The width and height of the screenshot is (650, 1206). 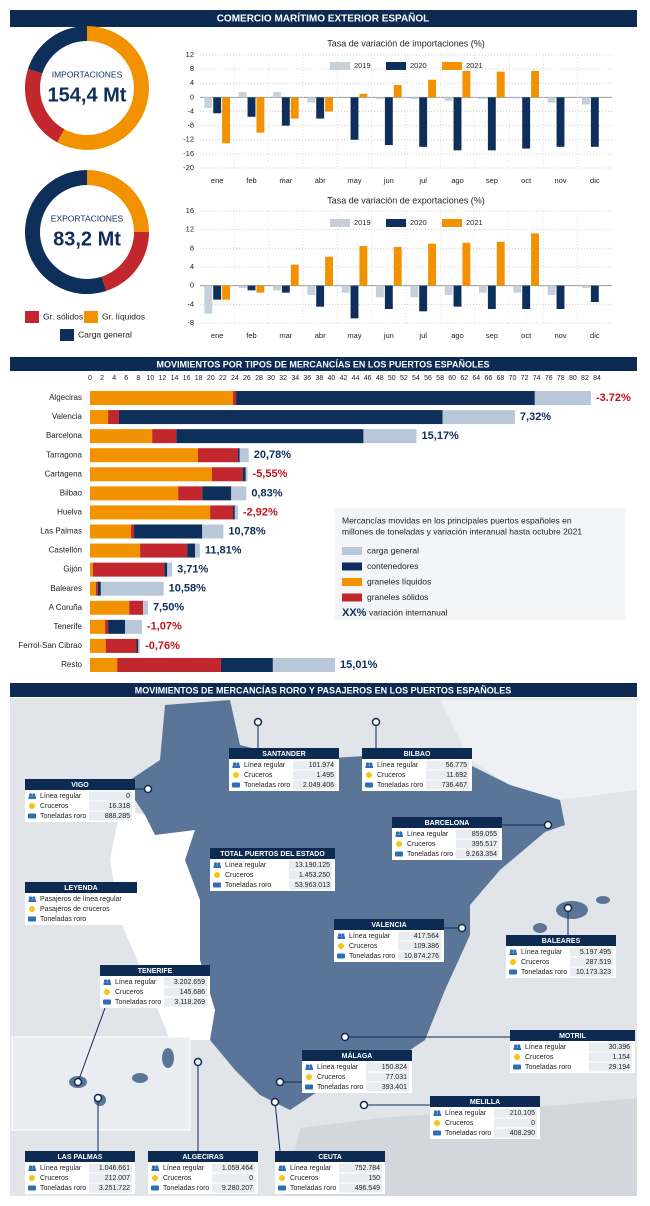 I want to click on box-title: VIGO, so click(x=80, y=785).